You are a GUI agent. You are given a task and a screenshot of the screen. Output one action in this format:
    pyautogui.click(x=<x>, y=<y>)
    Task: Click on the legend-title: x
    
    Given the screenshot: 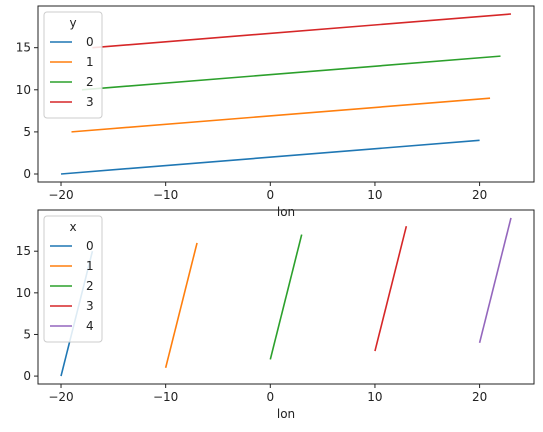 What is the action you would take?
    pyautogui.click(x=72, y=227)
    